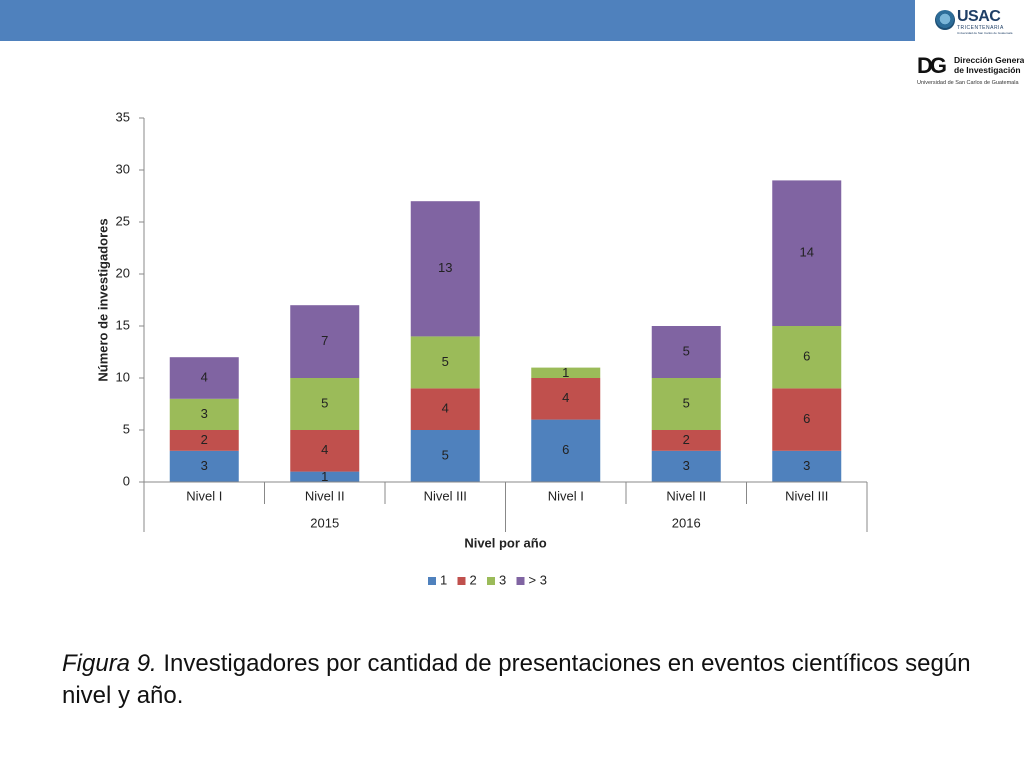  What do you see at coordinates (968, 83) in the screenshot?
I see `dg-line3: Universidad de San Carlos de Guatemala` at bounding box center [968, 83].